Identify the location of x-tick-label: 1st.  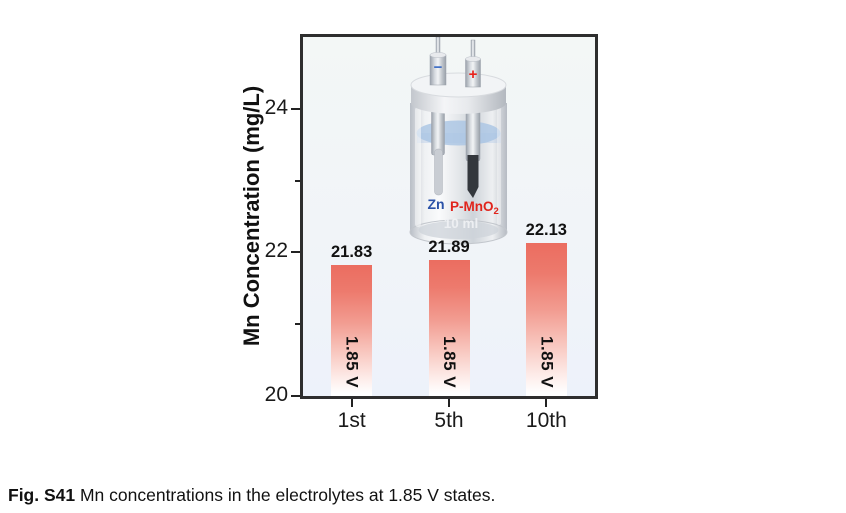
(351, 420).